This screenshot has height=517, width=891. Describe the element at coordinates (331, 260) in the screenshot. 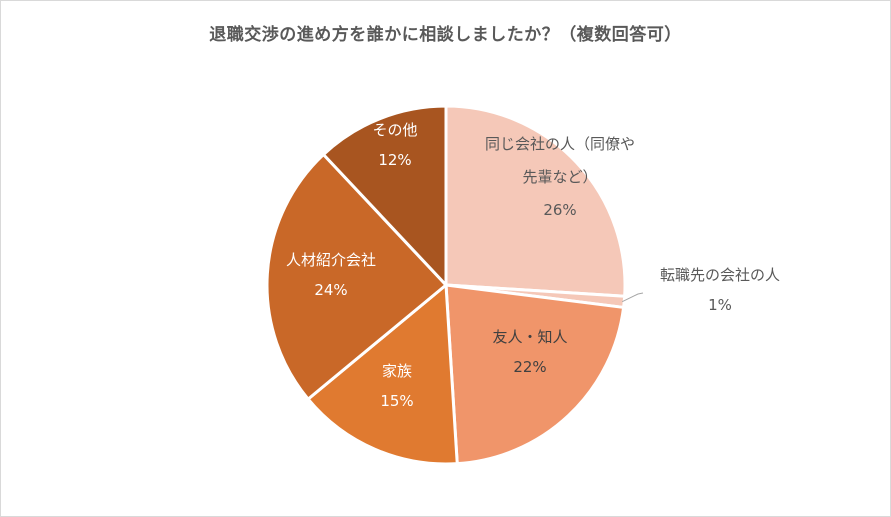

I see `slice-name-label: 人材紹介会社` at that location.